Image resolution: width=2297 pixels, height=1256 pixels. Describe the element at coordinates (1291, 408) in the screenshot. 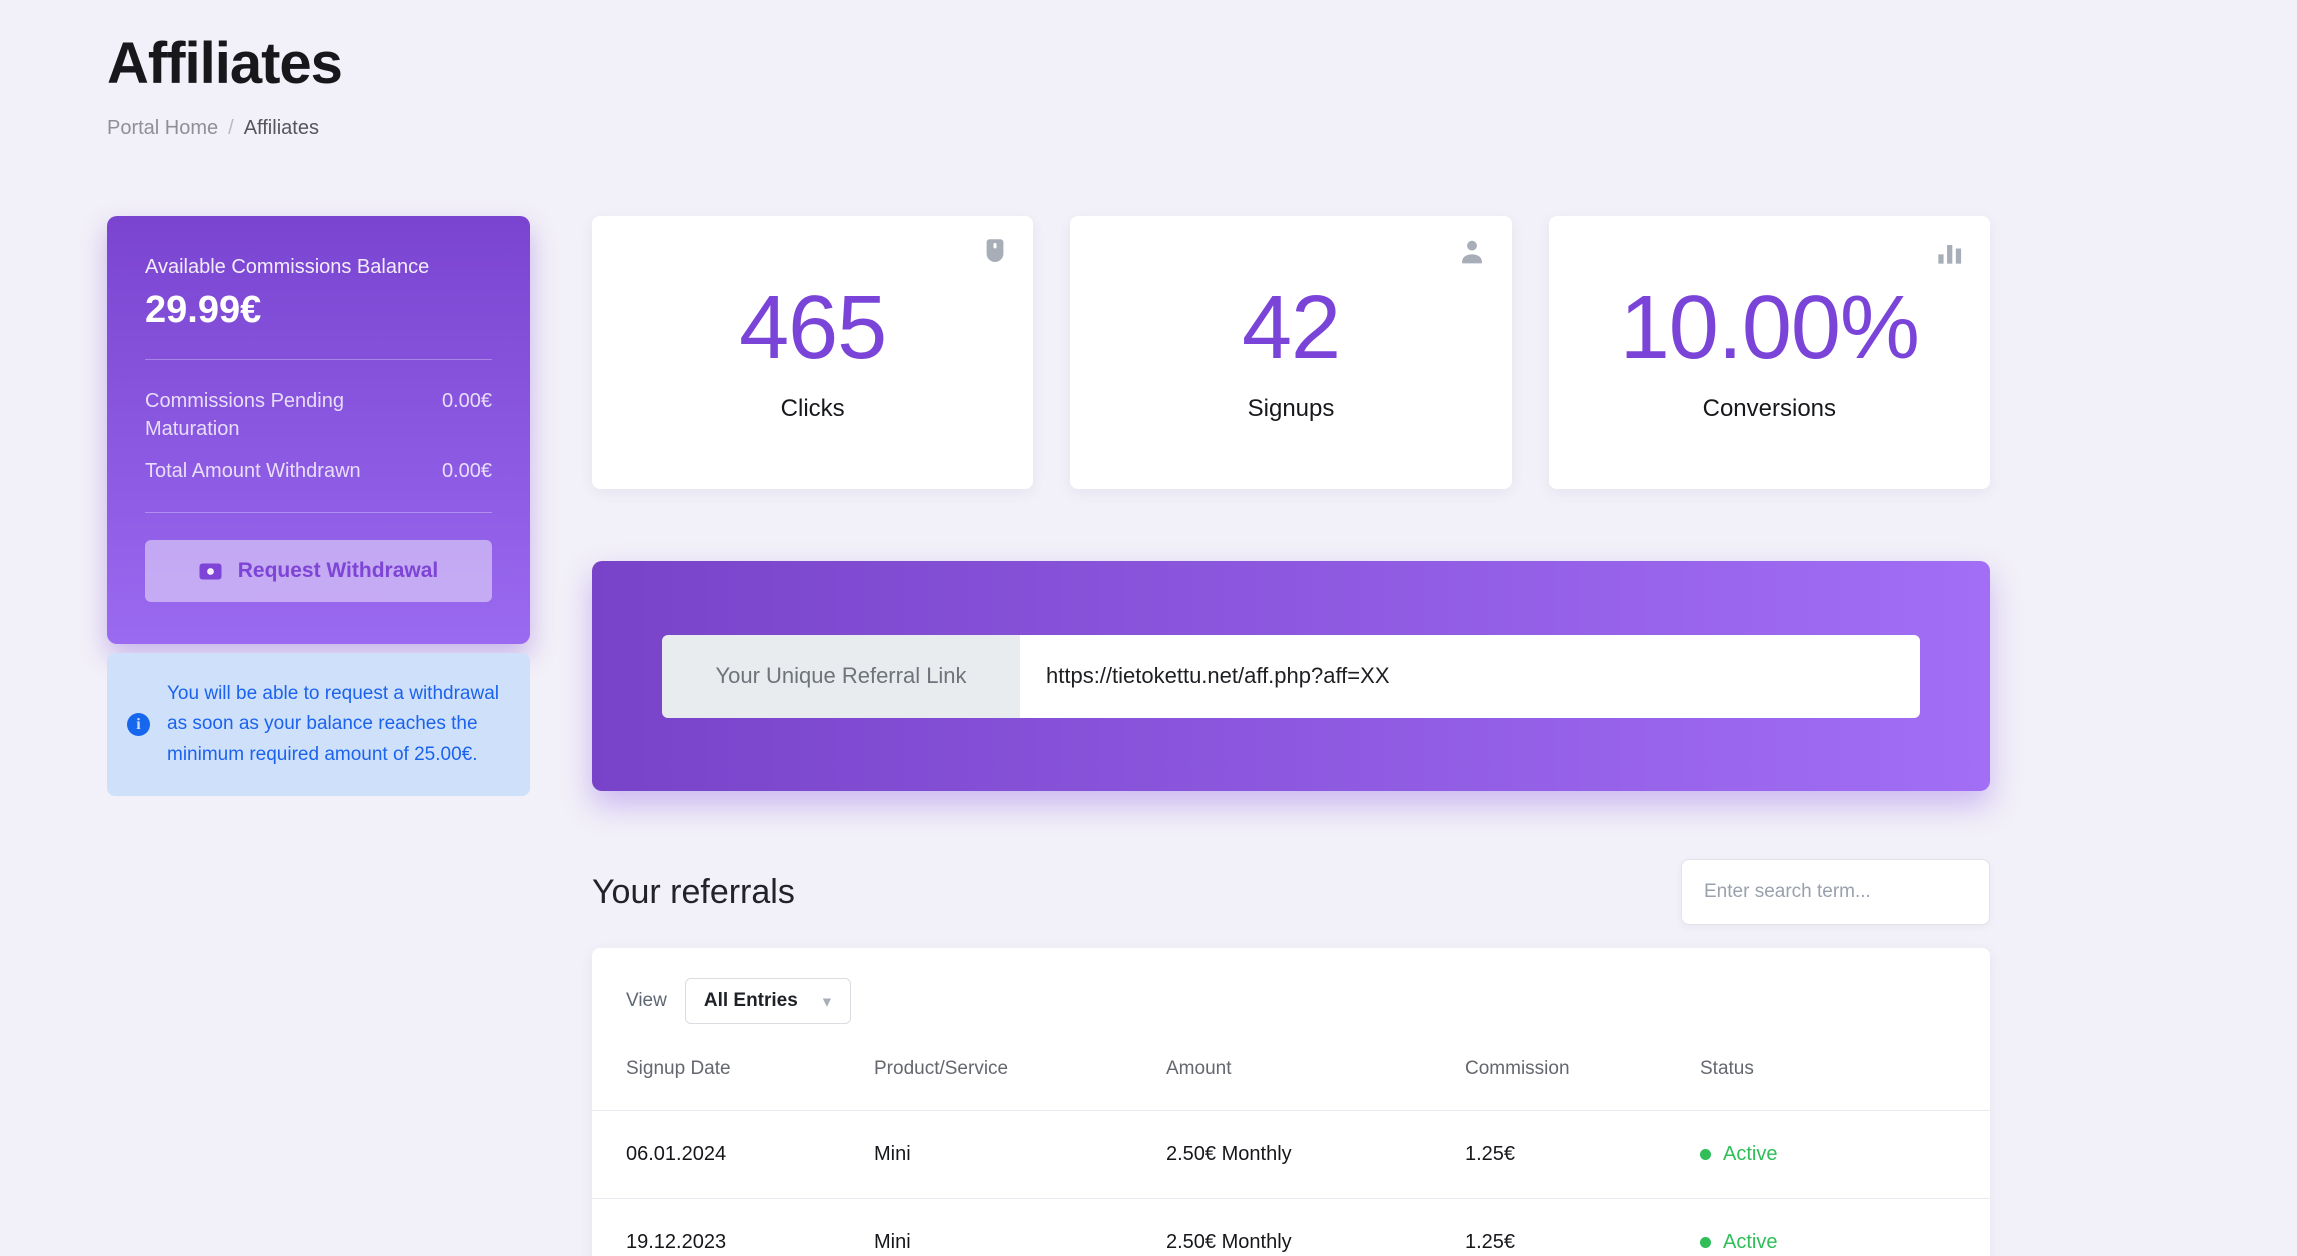

I see `signups-label: Signups` at that location.